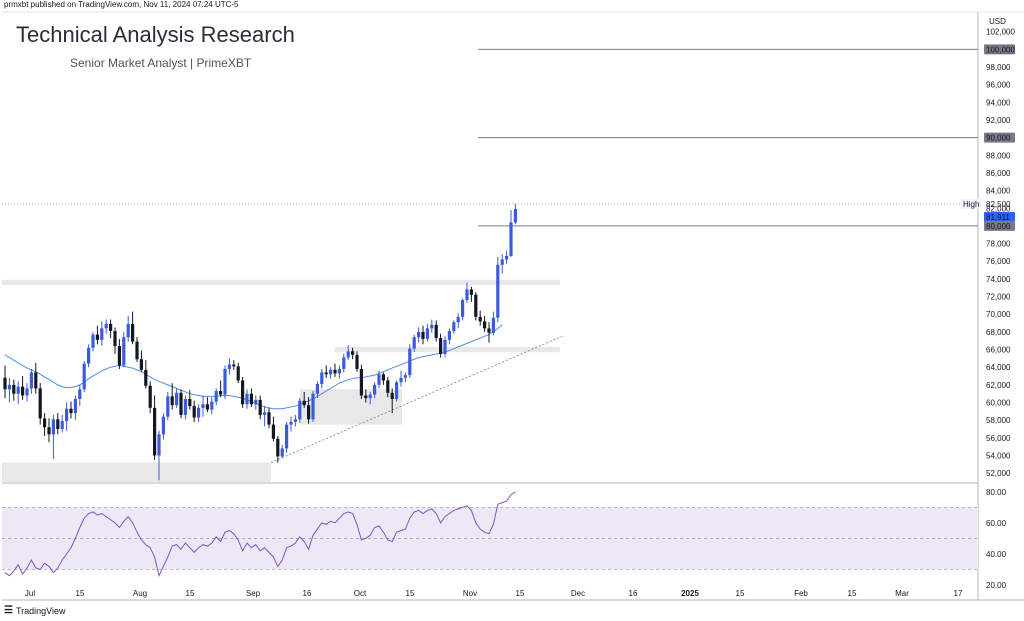 The width and height of the screenshot is (1024, 621). What do you see at coordinates (996, 585) in the screenshot?
I see `rsi-tick-label: 20.00` at bounding box center [996, 585].